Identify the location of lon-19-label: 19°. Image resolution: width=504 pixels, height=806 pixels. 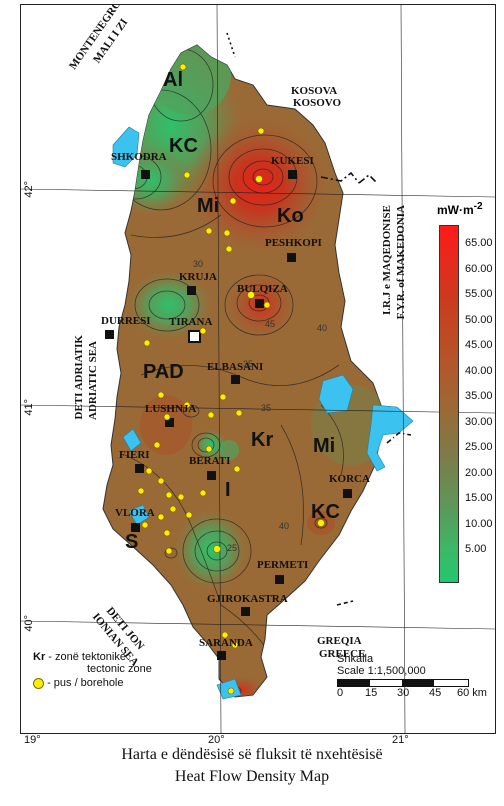
(32, 740).